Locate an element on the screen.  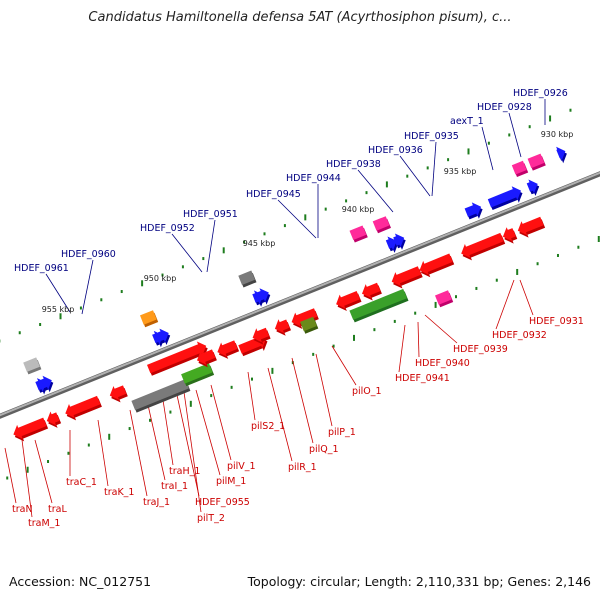
gene-label-reverse: pilT_2 is located at coordinates (211, 518).